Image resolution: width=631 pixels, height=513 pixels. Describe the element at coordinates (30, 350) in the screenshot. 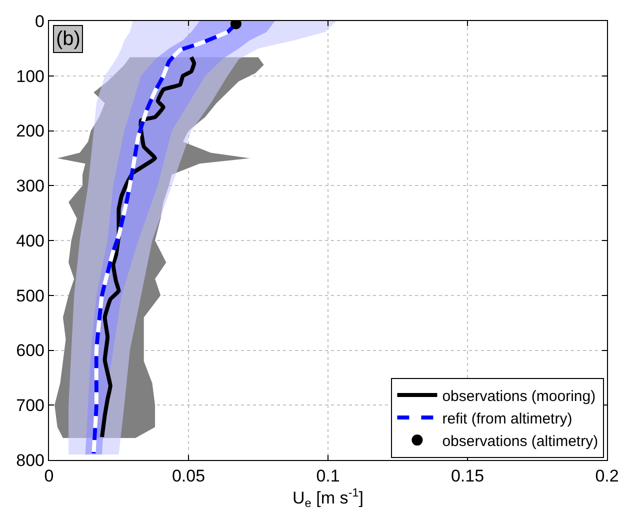

I see `y-tick-label: 600` at that location.